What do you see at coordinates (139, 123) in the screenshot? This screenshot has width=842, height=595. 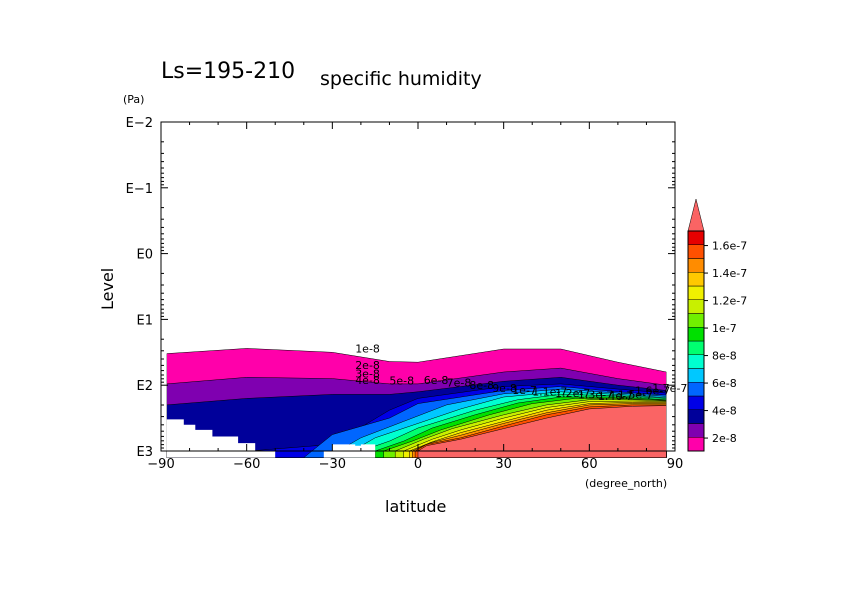 I see `y-tick-label: E−2` at bounding box center [139, 123].